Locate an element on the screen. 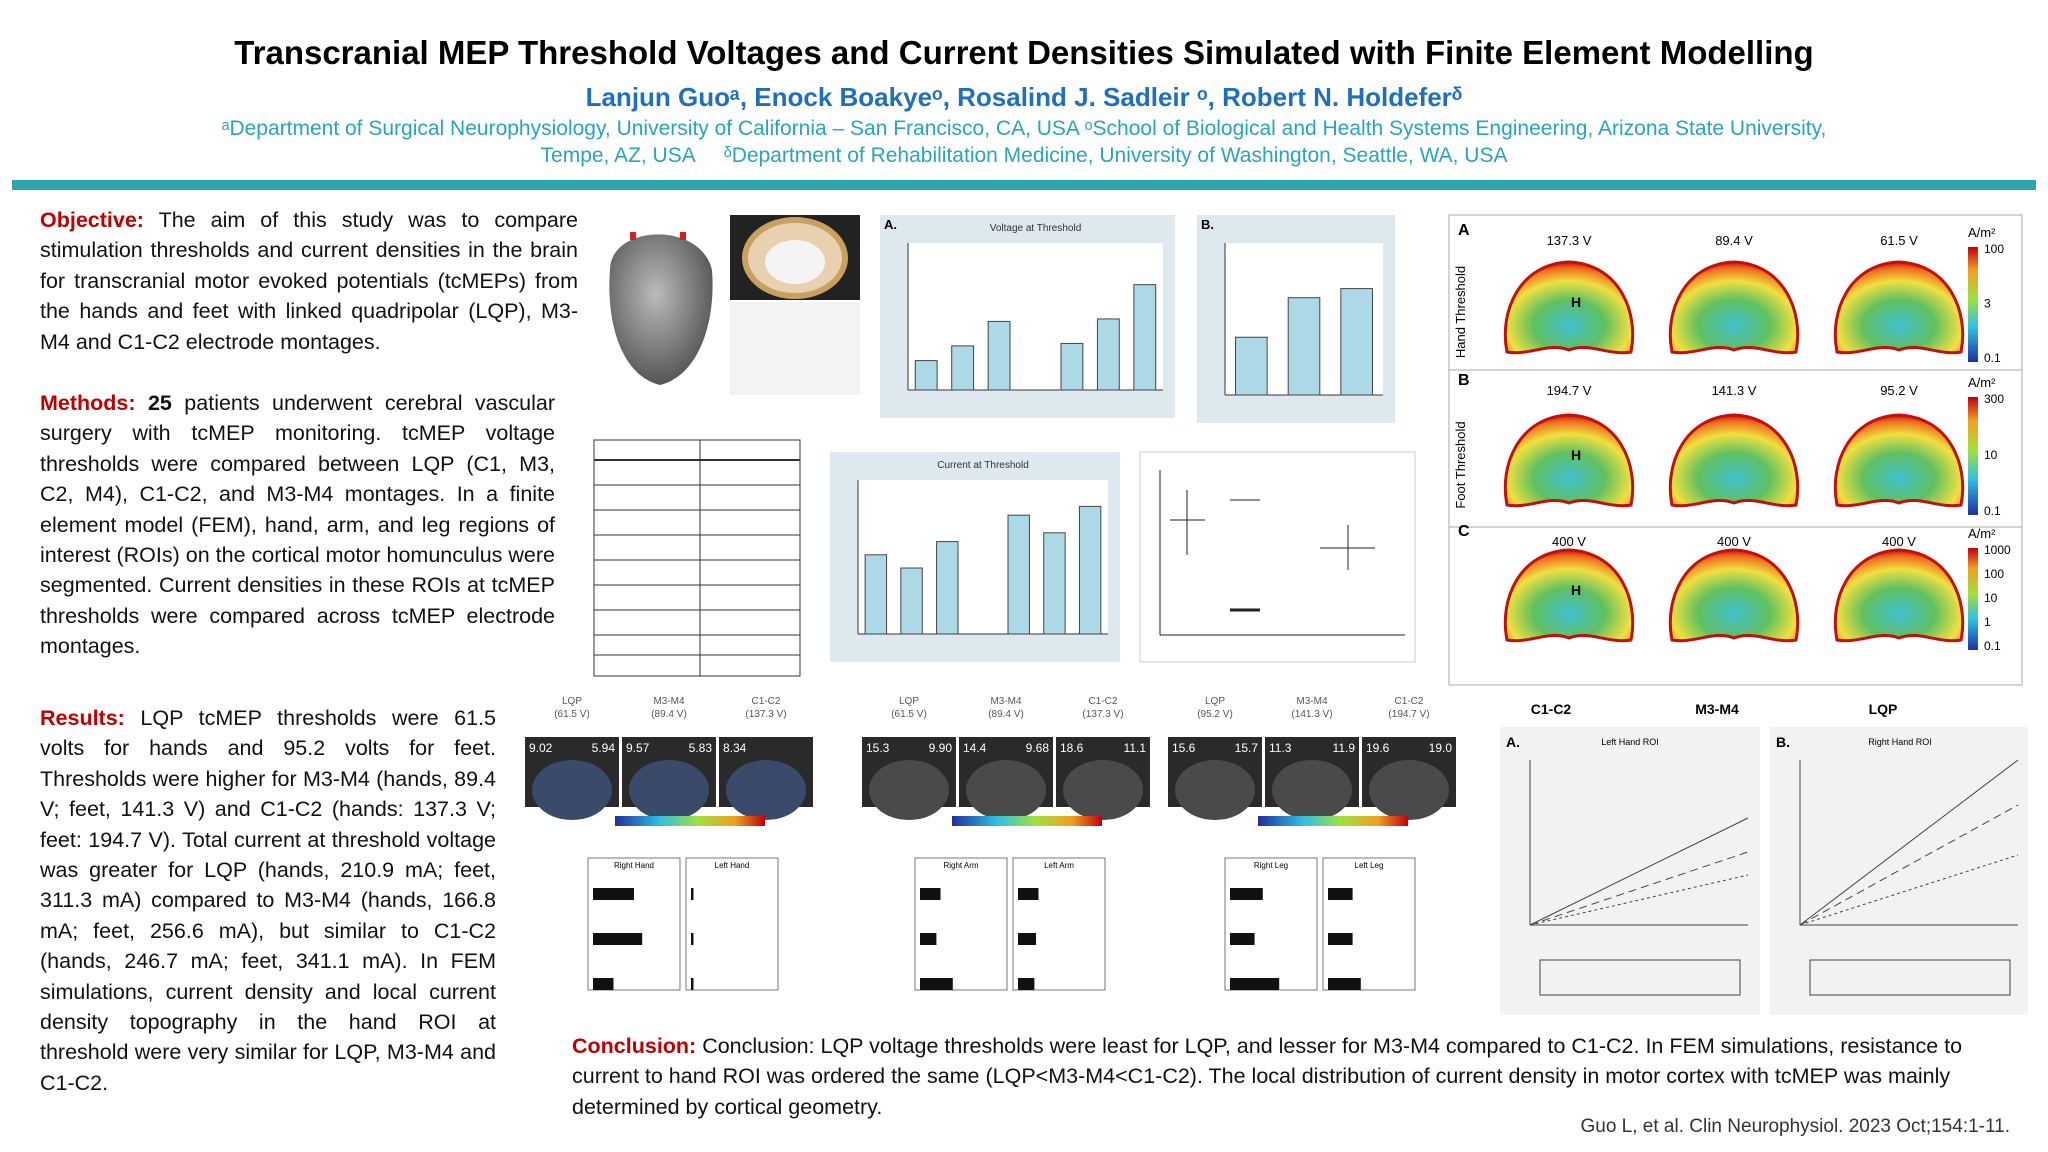 This screenshot has height=1152, width=2048. panel-value: 11.1 is located at coordinates (1135, 748).